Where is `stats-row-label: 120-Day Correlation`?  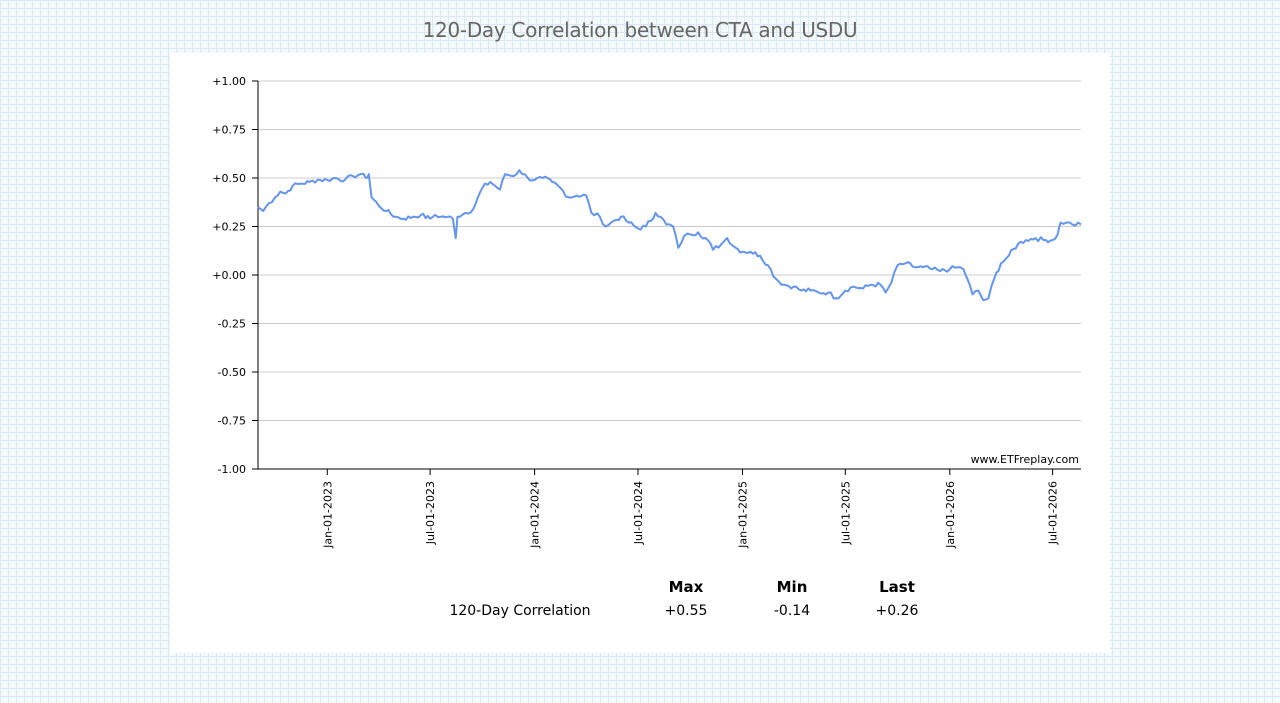 stats-row-label: 120-Day Correlation is located at coordinates (520, 611).